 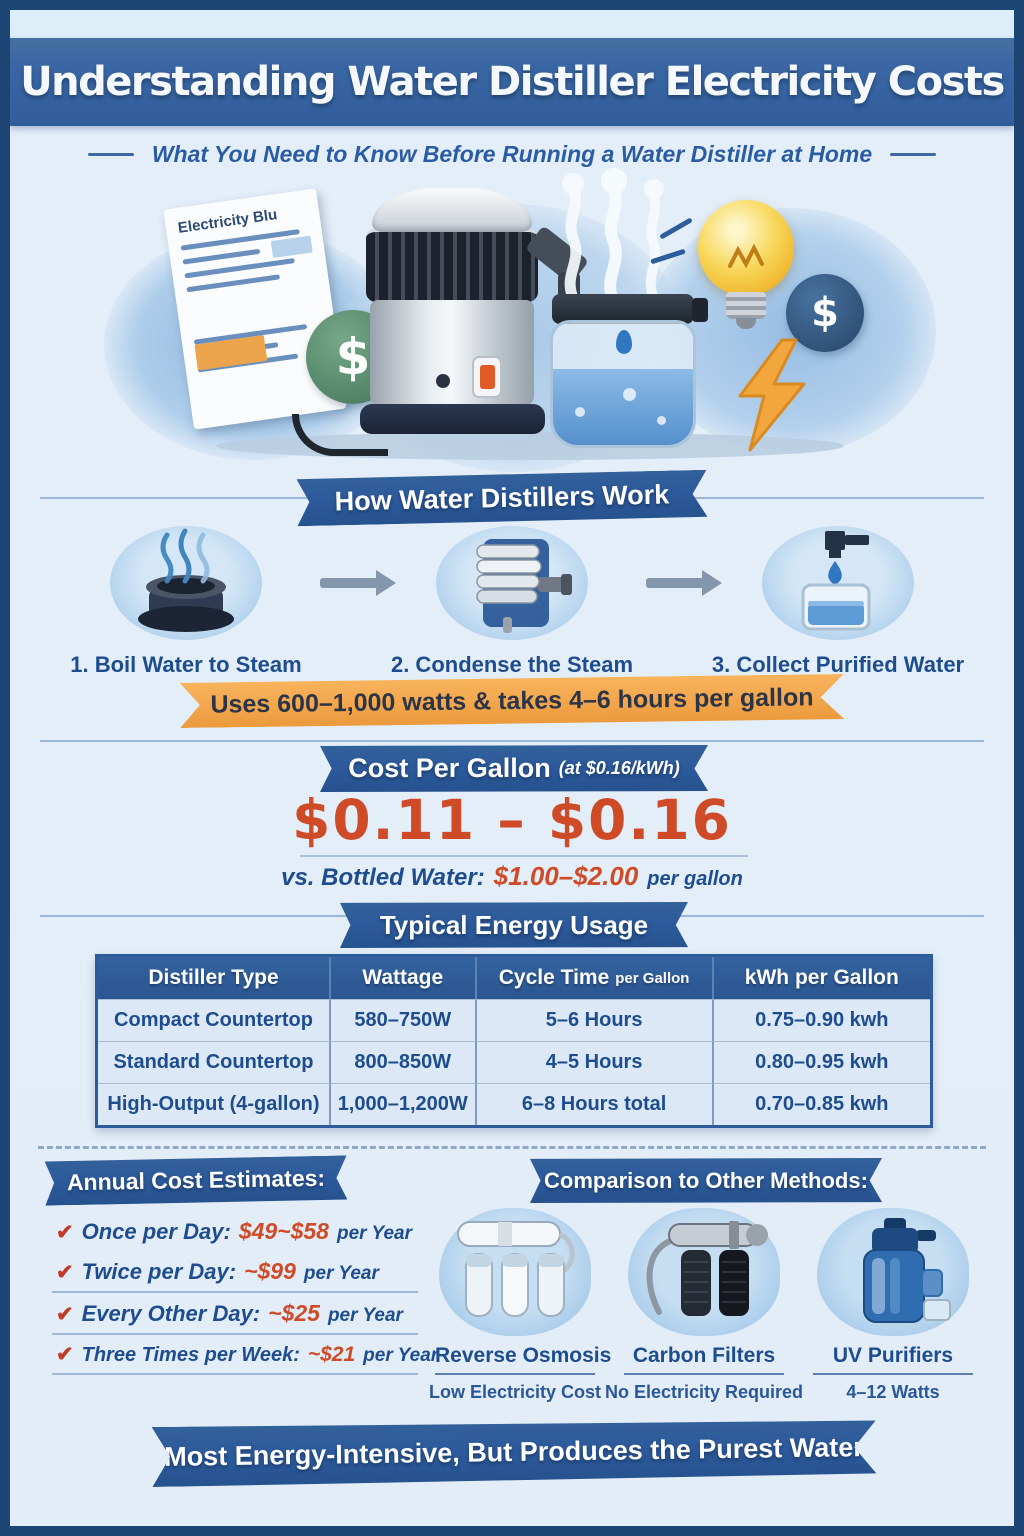 I want to click on method-name: UV Purifiers, so click(x=893, y=1359).